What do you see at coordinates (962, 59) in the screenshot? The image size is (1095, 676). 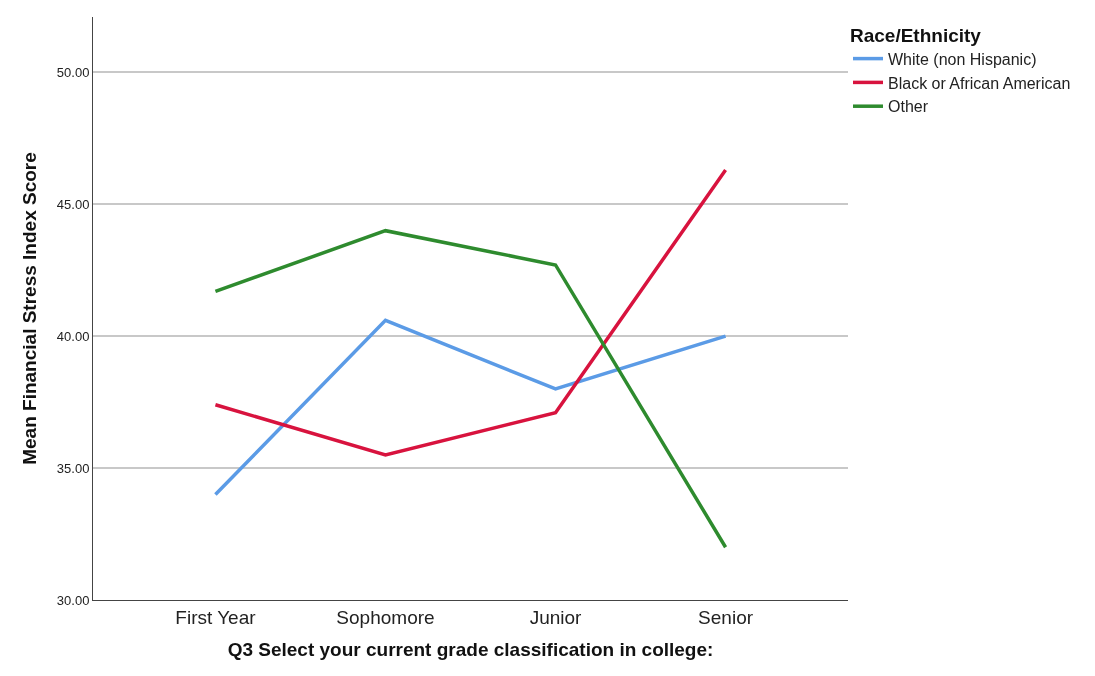 I see `legend-label: White (non Hispanic)` at bounding box center [962, 59].